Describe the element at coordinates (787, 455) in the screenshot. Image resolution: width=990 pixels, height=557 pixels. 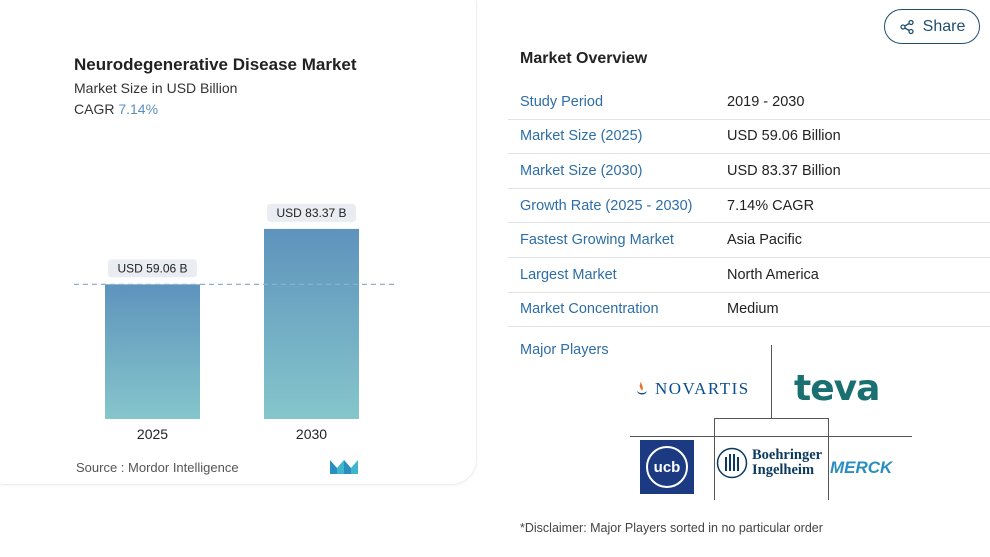
I see `boehringer-line1: Boehringer` at that location.